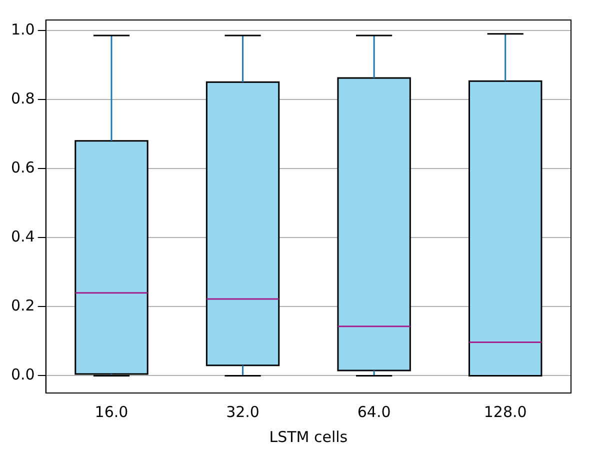  What do you see at coordinates (22, 167) in the screenshot?
I see `y-tick-label: 0.6` at bounding box center [22, 167].